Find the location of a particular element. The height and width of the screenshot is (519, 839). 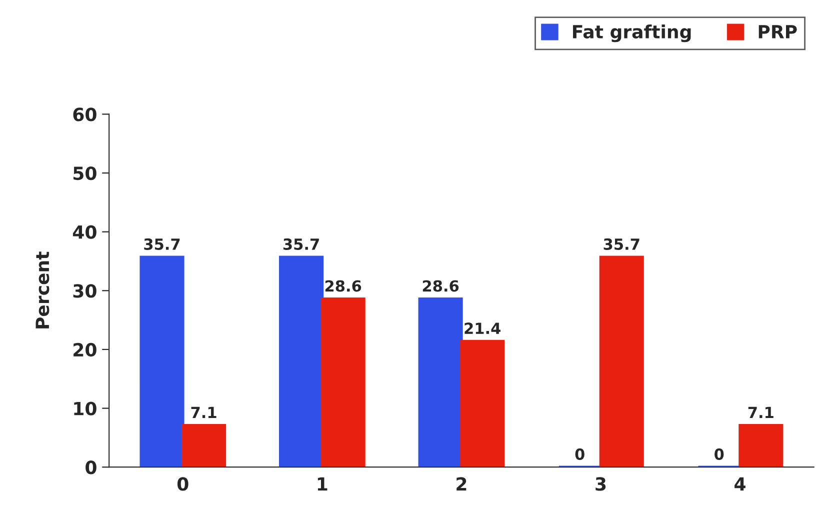

y-tick-label: 50 is located at coordinates (85, 173).